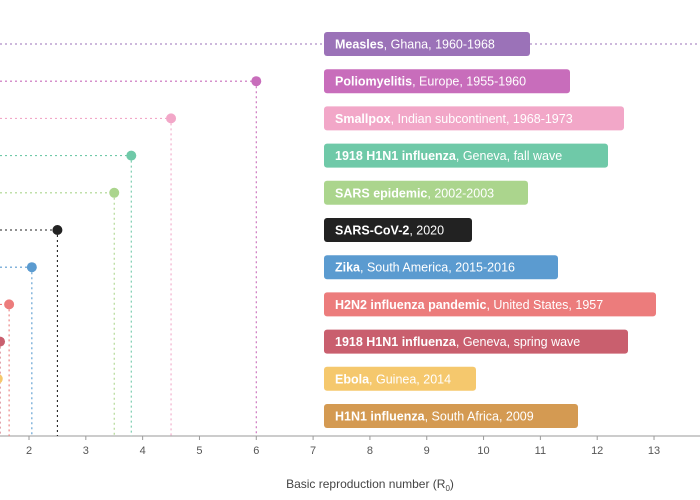 The image size is (700, 500). I want to click on series-label-text: Smallpox, Indian subcontinent, 1968-1973, so click(454, 119).